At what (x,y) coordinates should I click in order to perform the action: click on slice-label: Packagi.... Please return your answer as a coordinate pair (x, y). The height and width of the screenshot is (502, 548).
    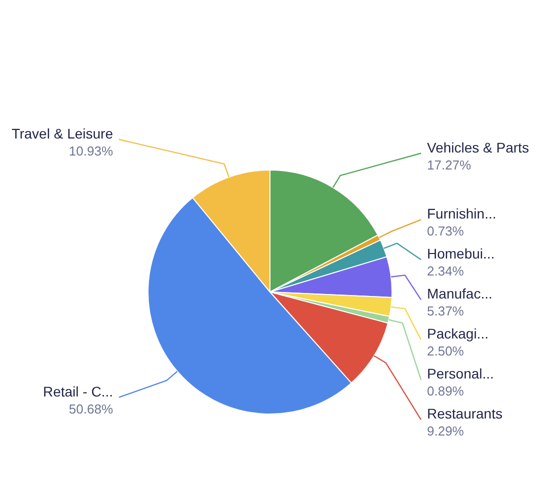
    Looking at the image, I should click on (457, 334).